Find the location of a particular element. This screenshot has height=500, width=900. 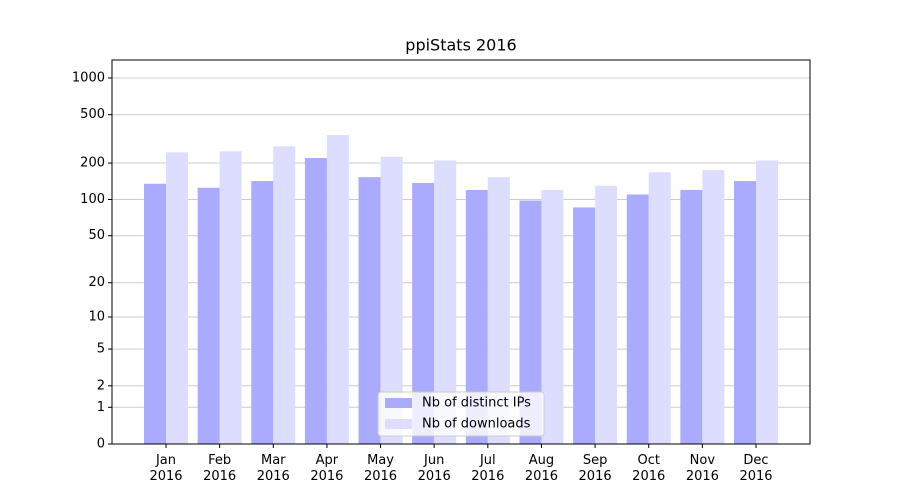

x-tick-label: Jun 2016 is located at coordinates (434, 468).